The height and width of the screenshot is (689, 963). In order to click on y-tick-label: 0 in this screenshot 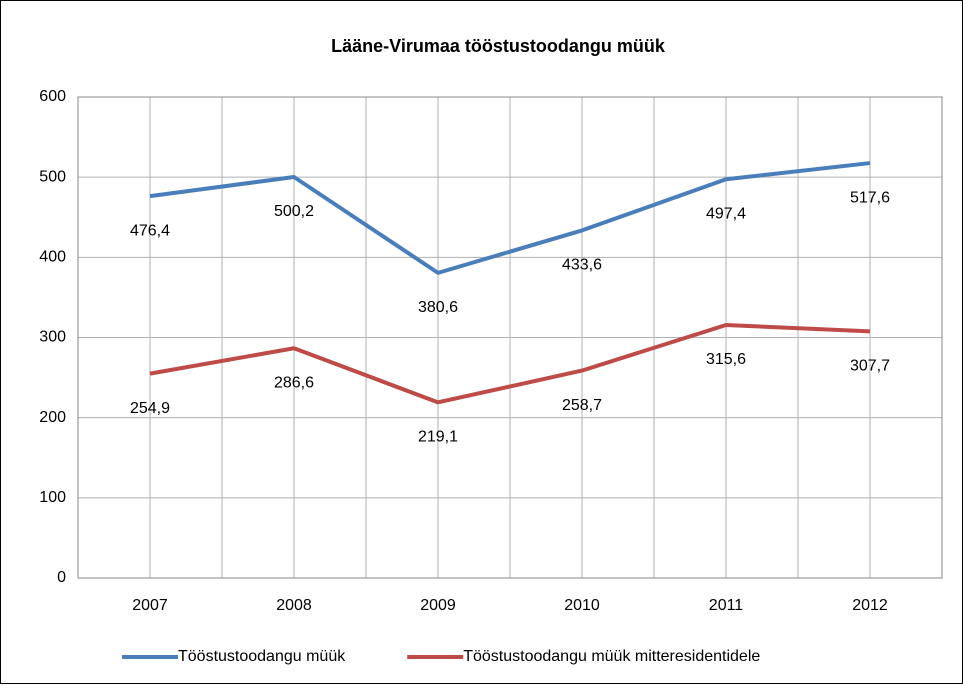, I will do `click(61, 577)`.